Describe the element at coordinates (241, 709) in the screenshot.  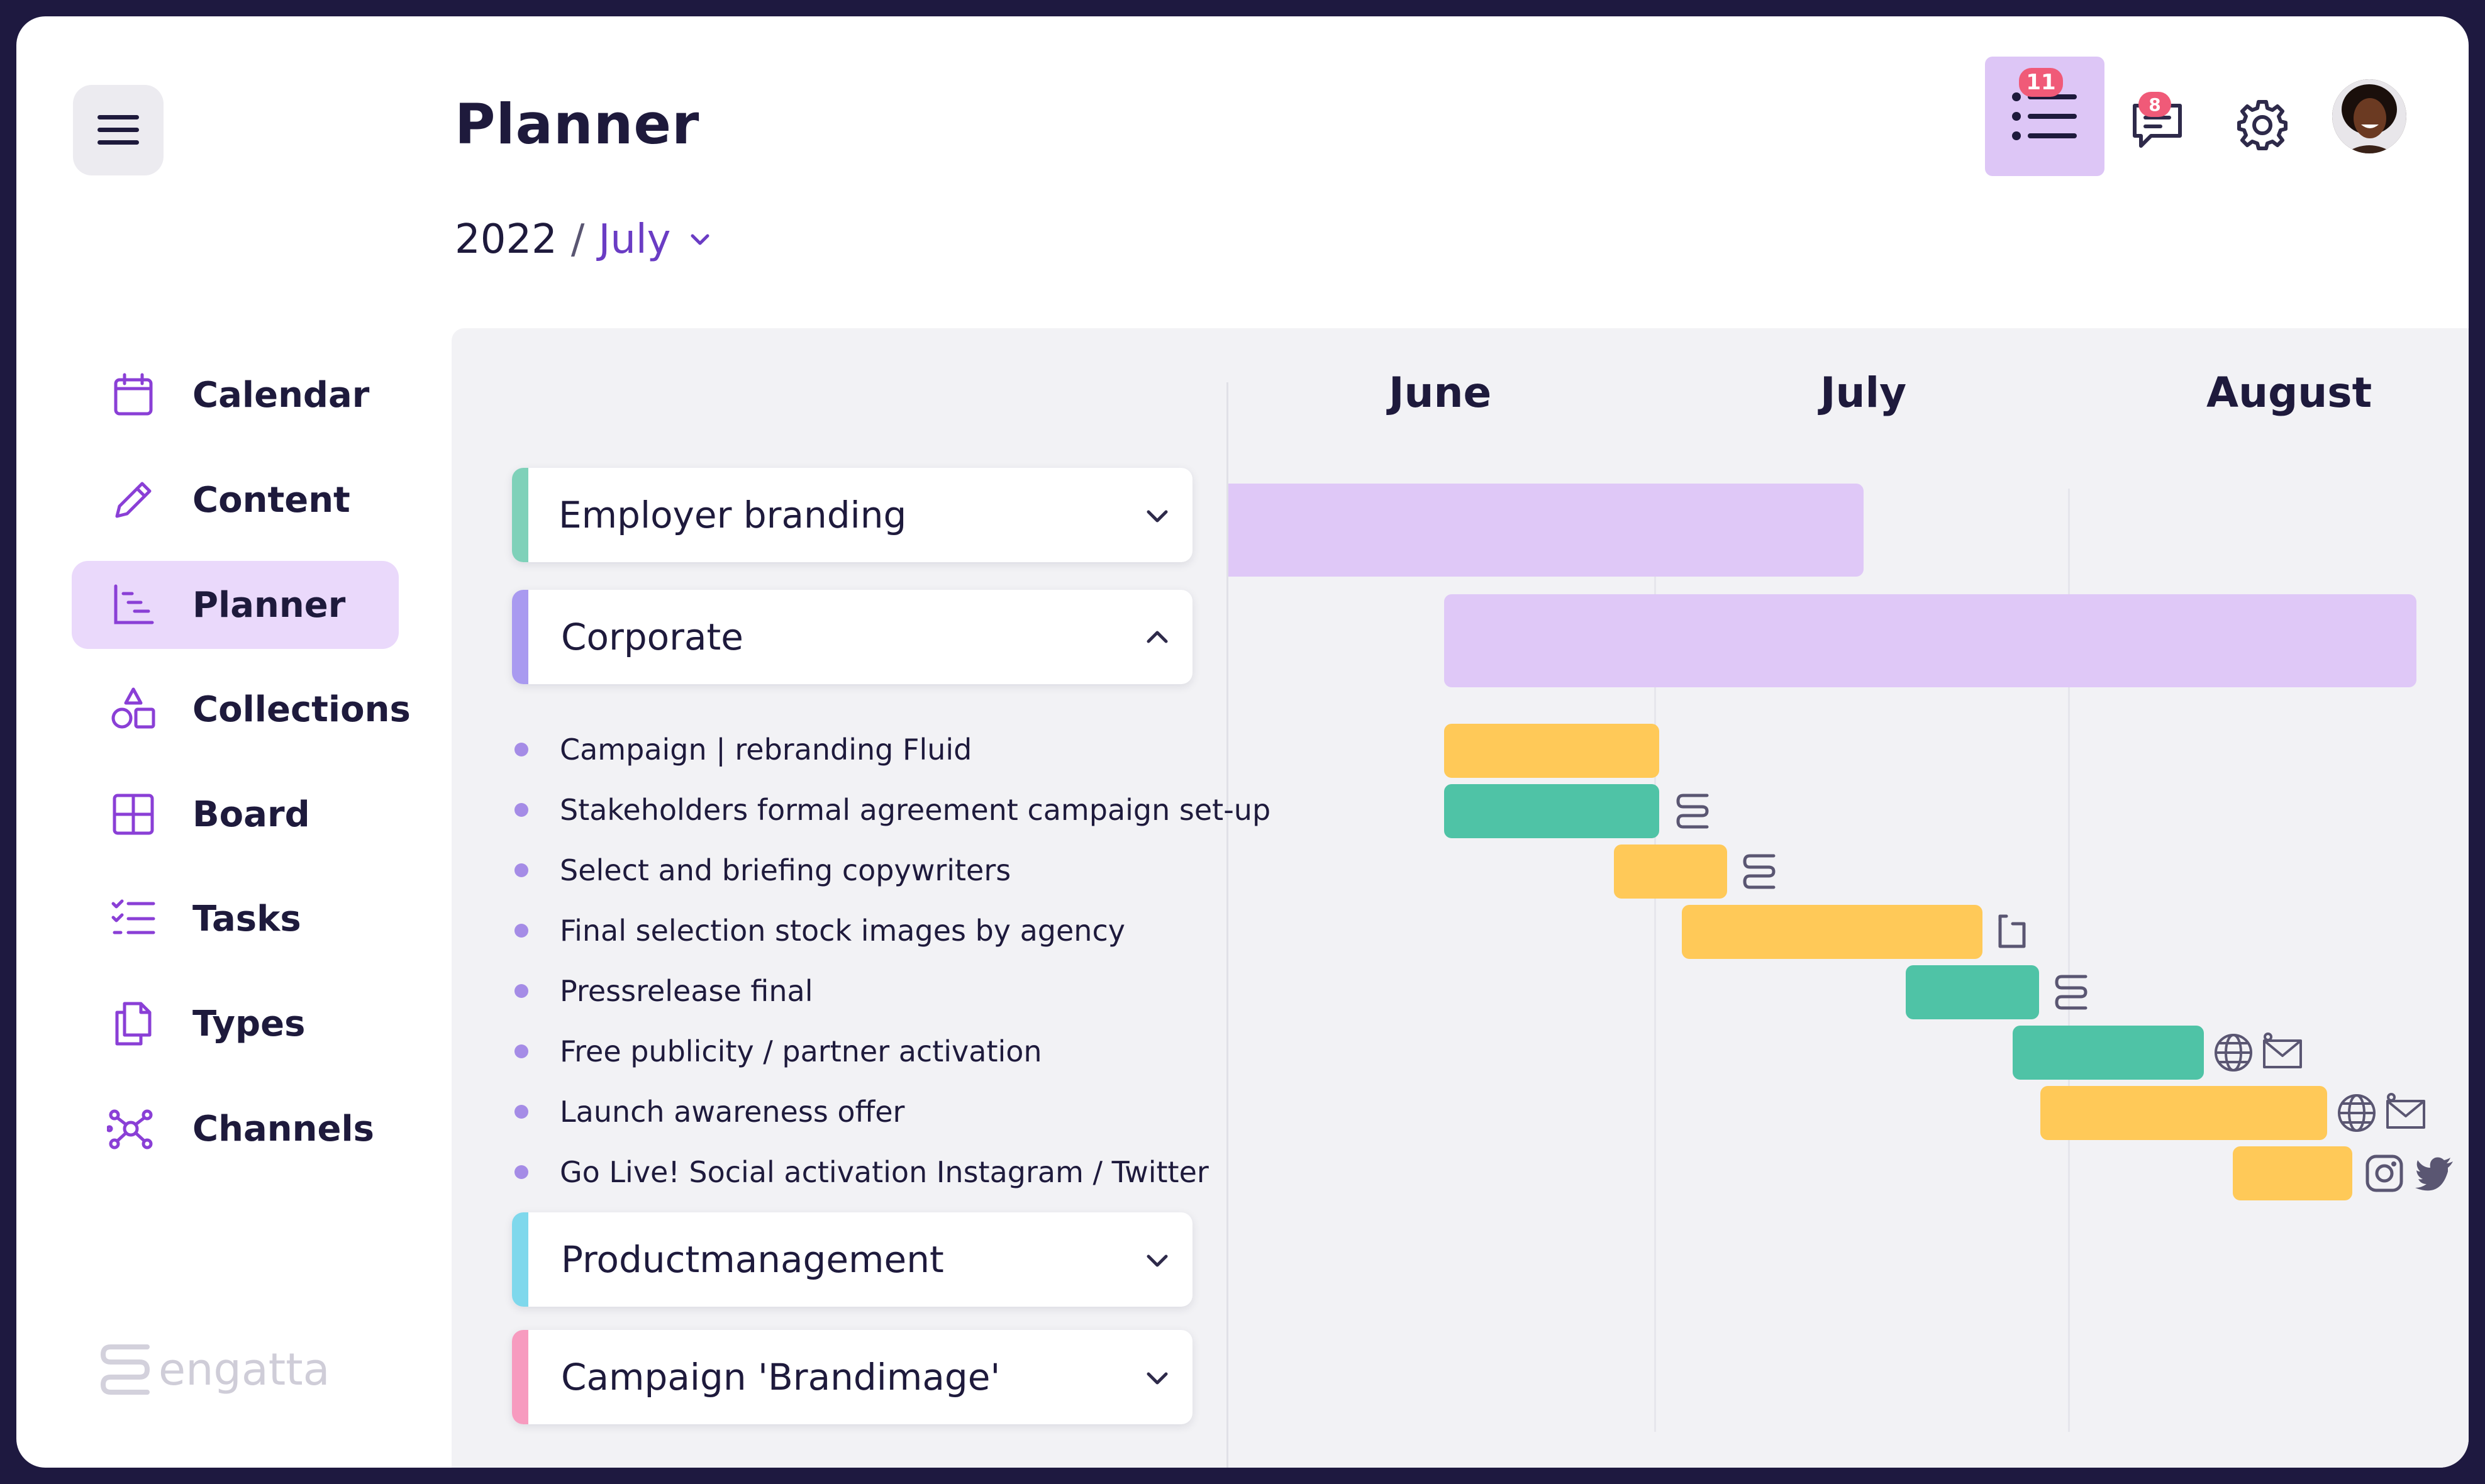
I see `sidebar-item-collections: Collections` at that location.